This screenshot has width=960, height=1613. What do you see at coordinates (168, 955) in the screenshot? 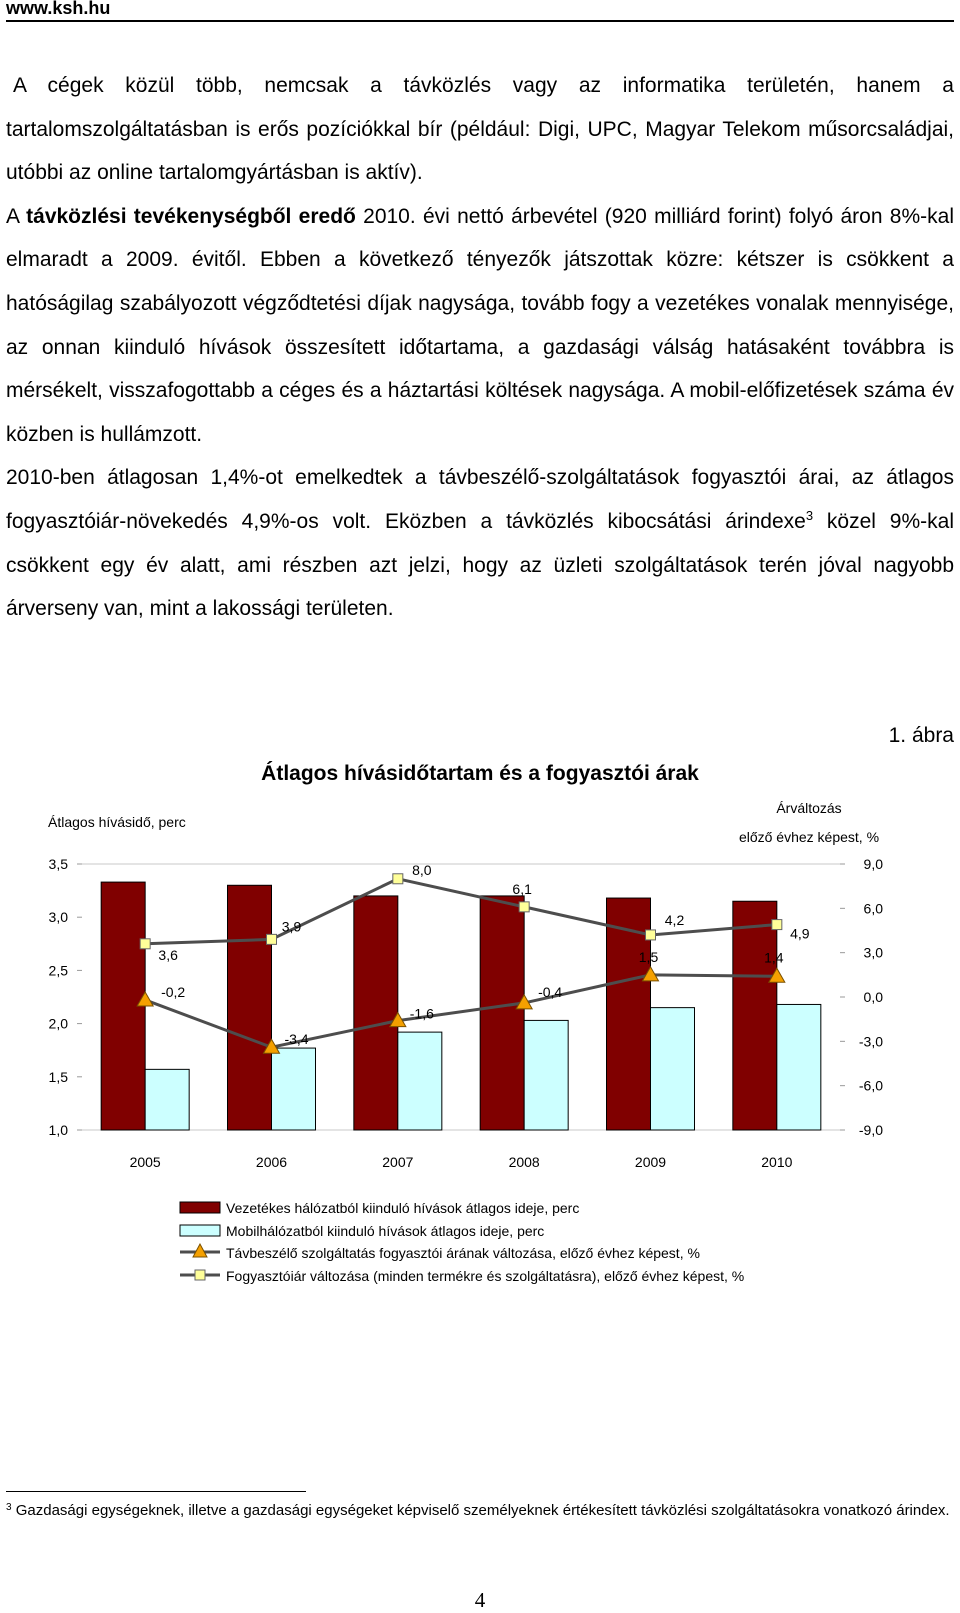
I see `consumer-price-data-label: 3,6` at bounding box center [168, 955].